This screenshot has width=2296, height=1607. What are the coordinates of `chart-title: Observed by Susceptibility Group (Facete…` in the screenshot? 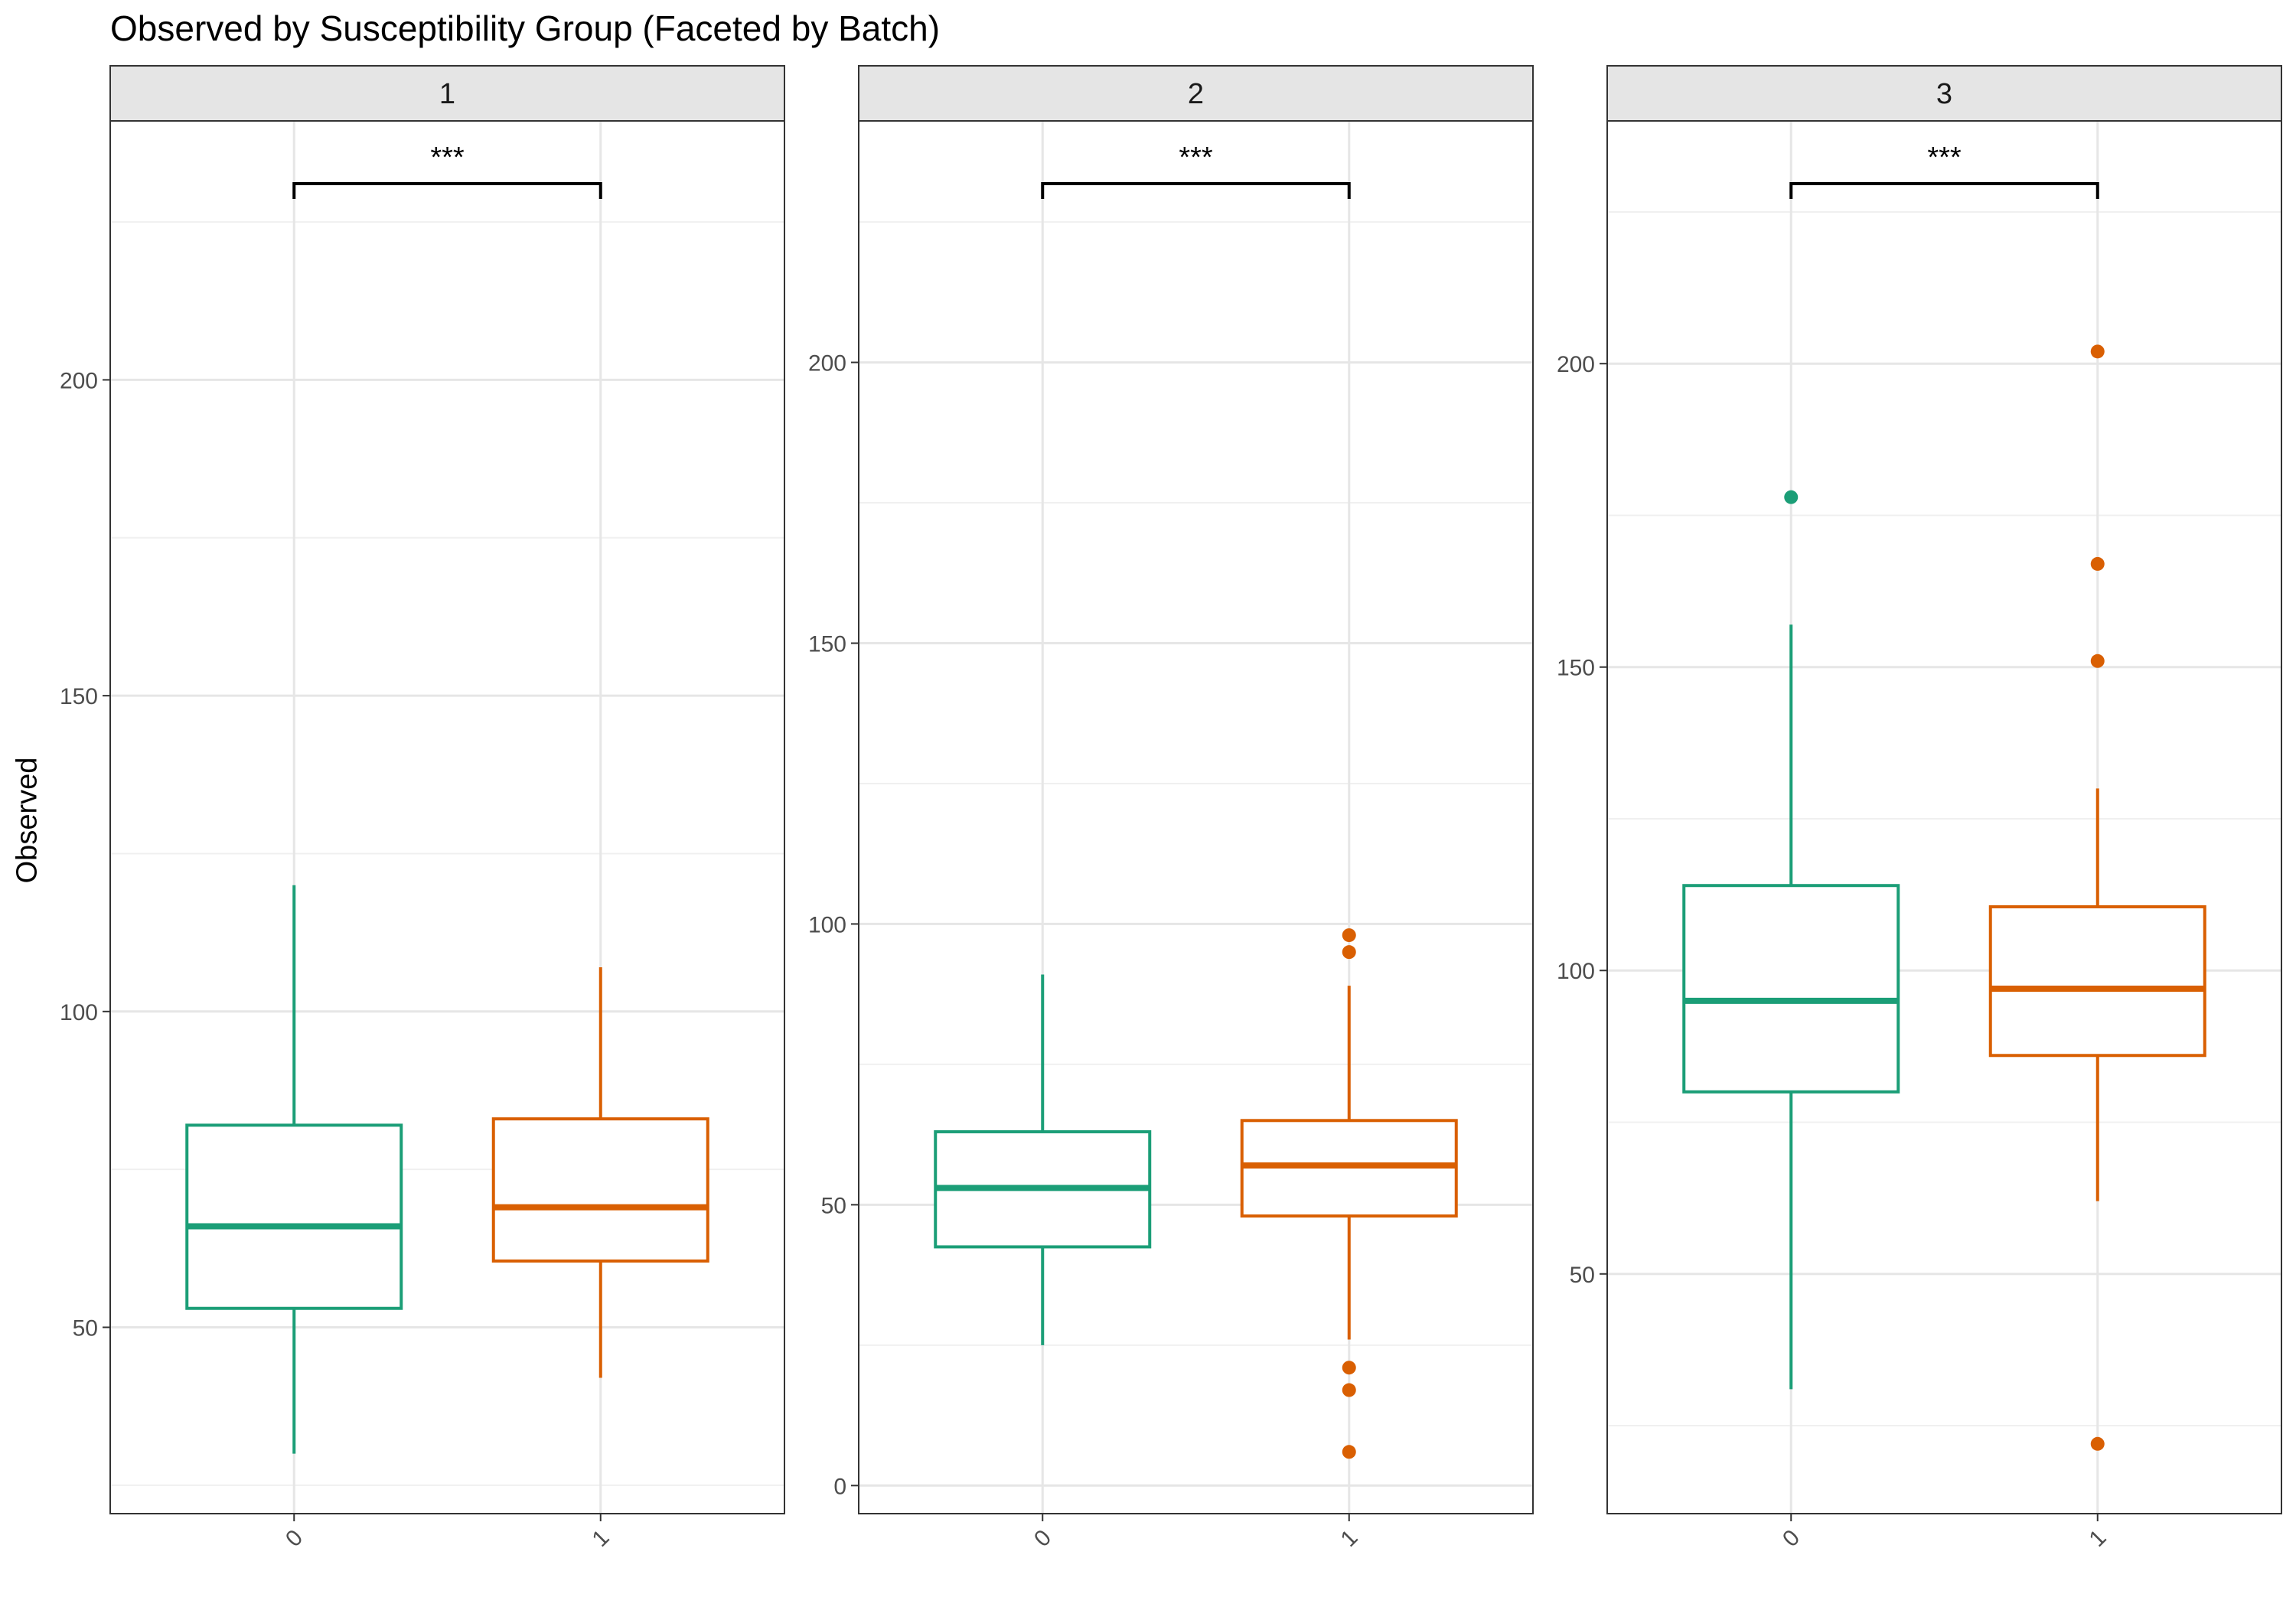 It's located at (525, 28).